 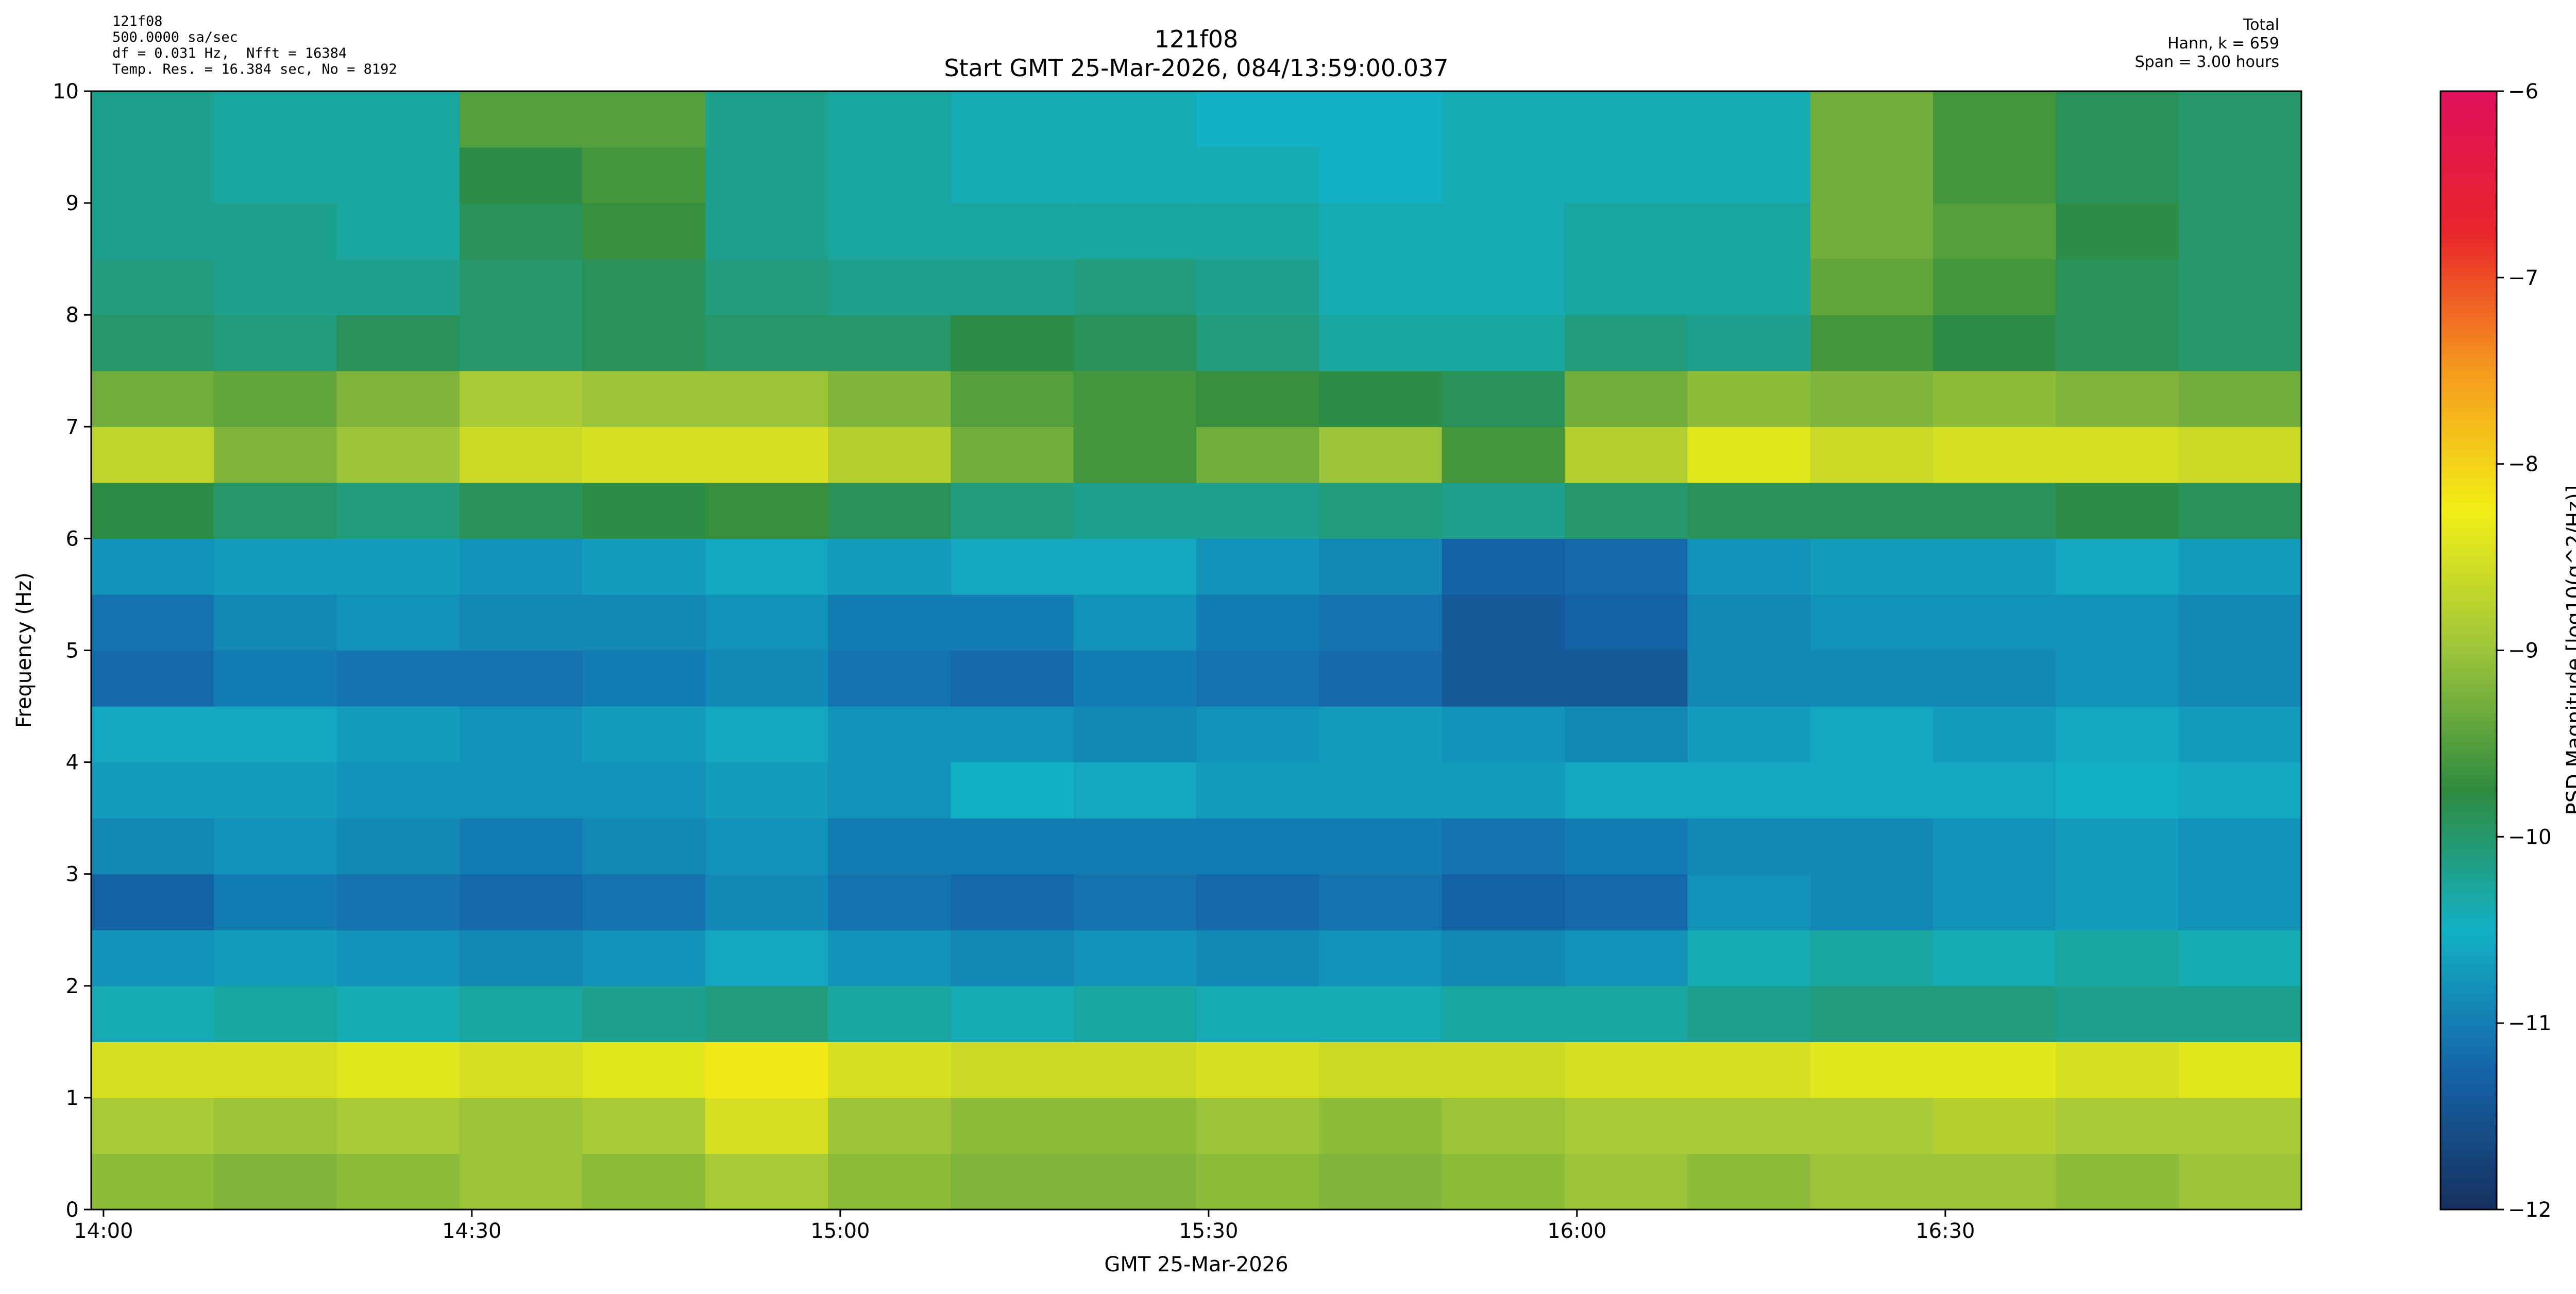 What do you see at coordinates (72, 427) in the screenshot?
I see `y-tick-label: 7` at bounding box center [72, 427].